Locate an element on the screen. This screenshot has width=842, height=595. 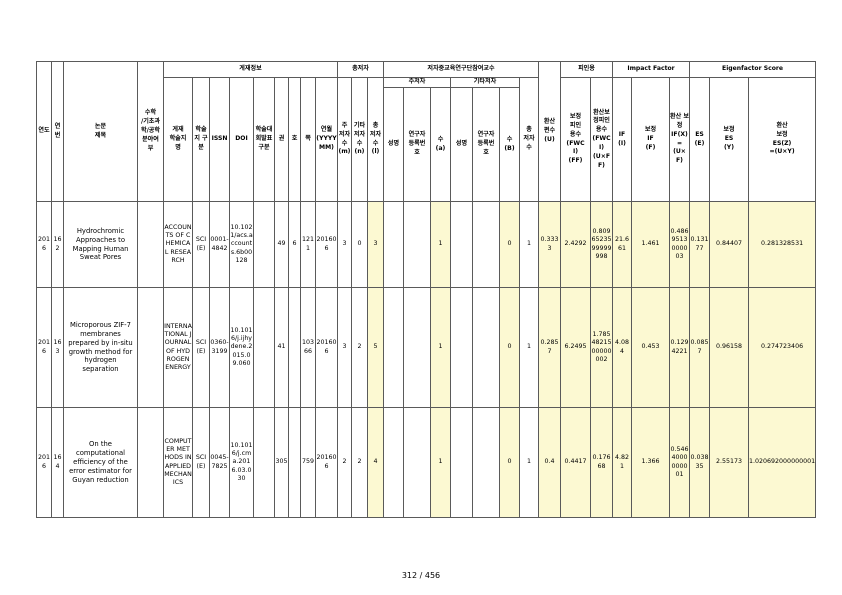
header-field: 수학 /기초과 학/공학 분야여 부 is located at coordinates (150, 131).